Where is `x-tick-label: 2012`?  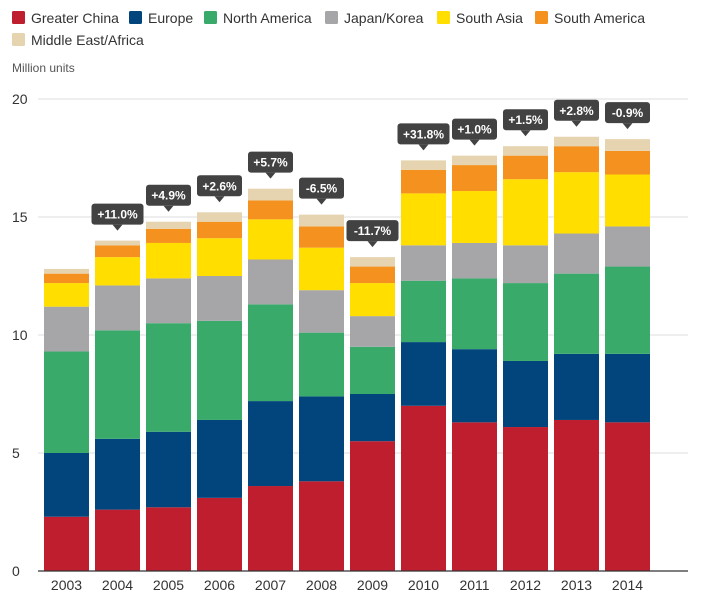 x-tick-label: 2012 is located at coordinates (525, 585).